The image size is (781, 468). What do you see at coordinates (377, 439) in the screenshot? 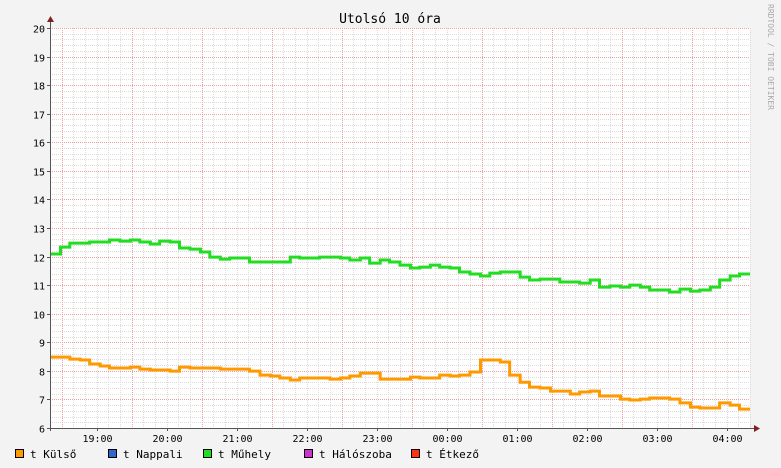
I see `x-tick-label: 23:00` at bounding box center [377, 439].